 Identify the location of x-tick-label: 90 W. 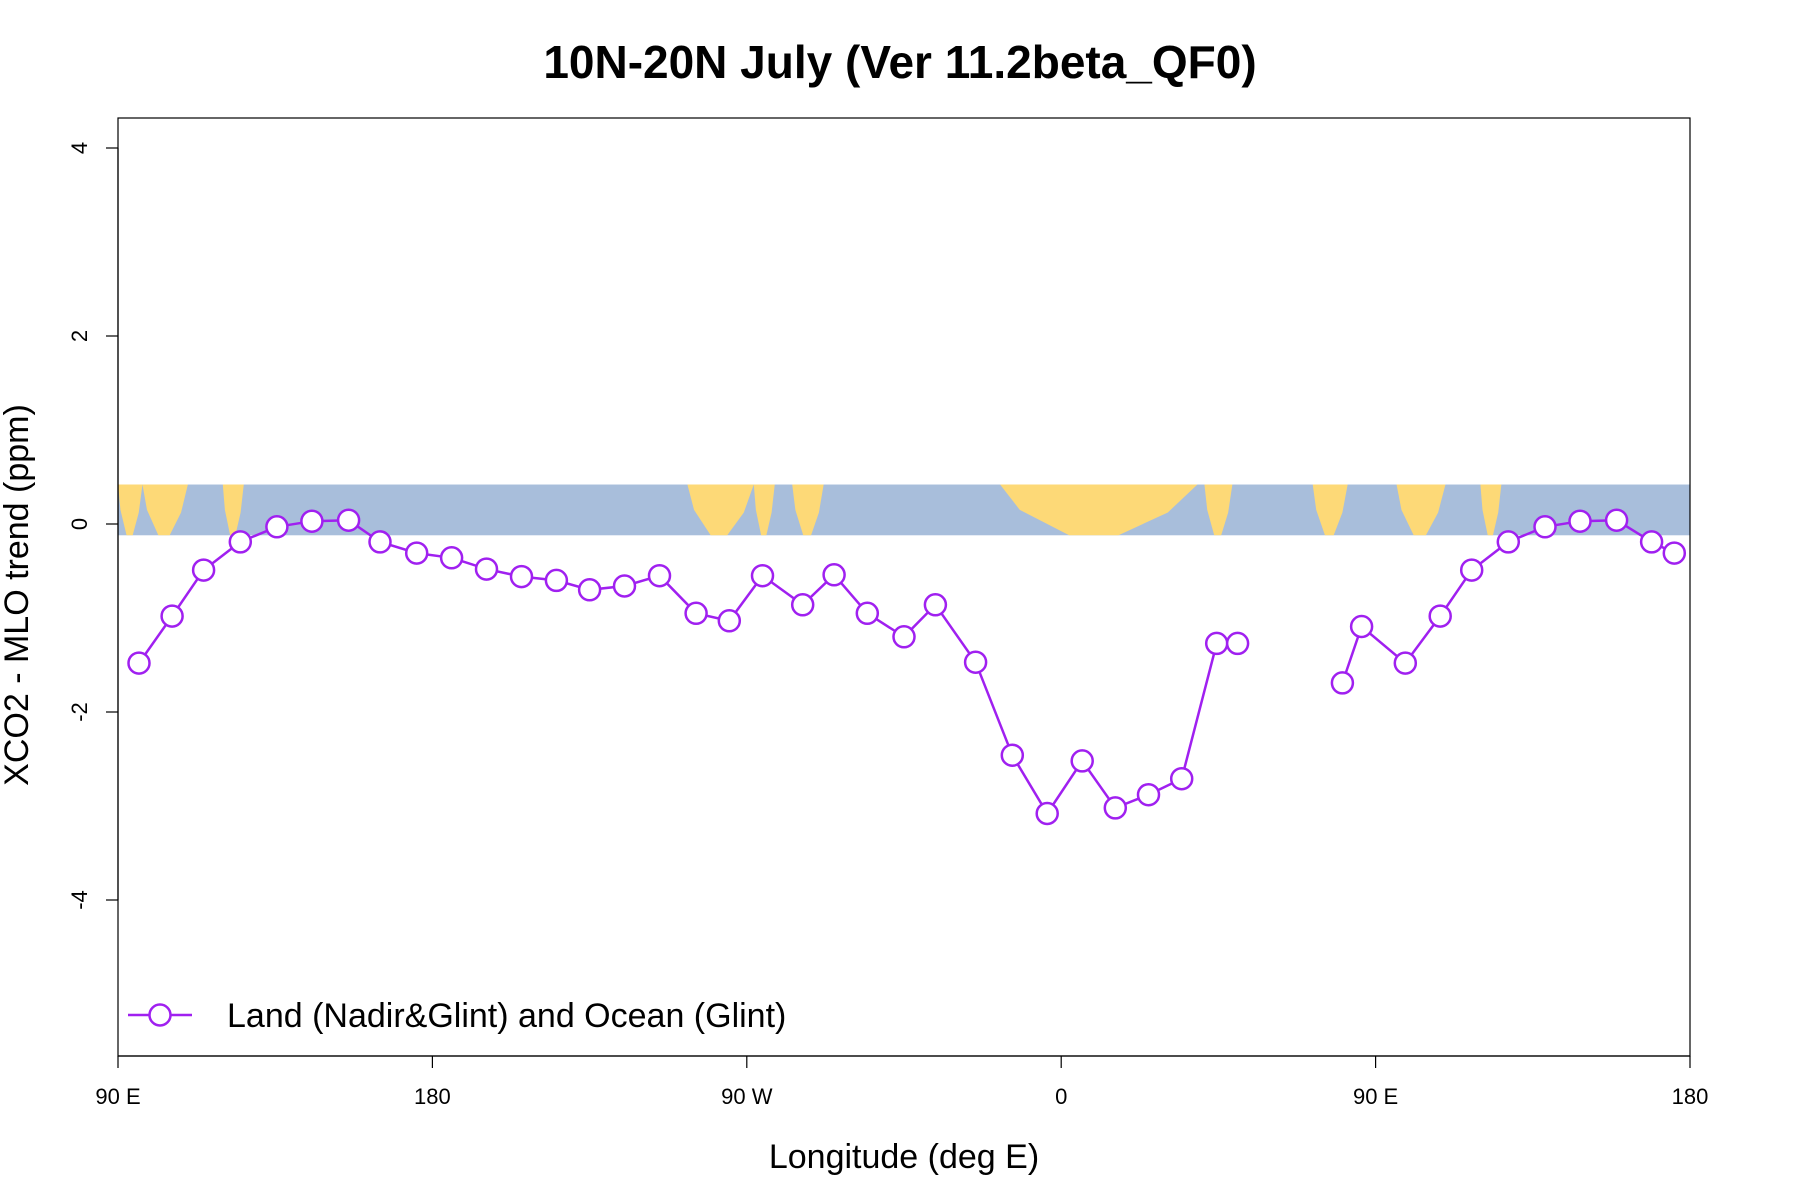
(747, 1096).